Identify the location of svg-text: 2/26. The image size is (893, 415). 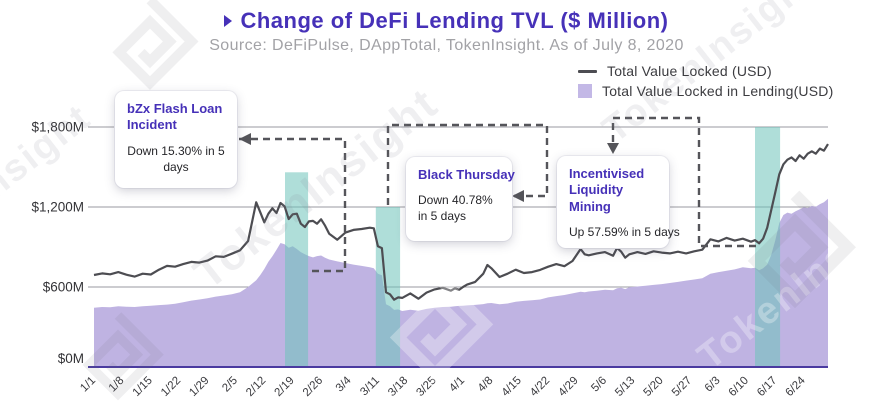
(313, 387).